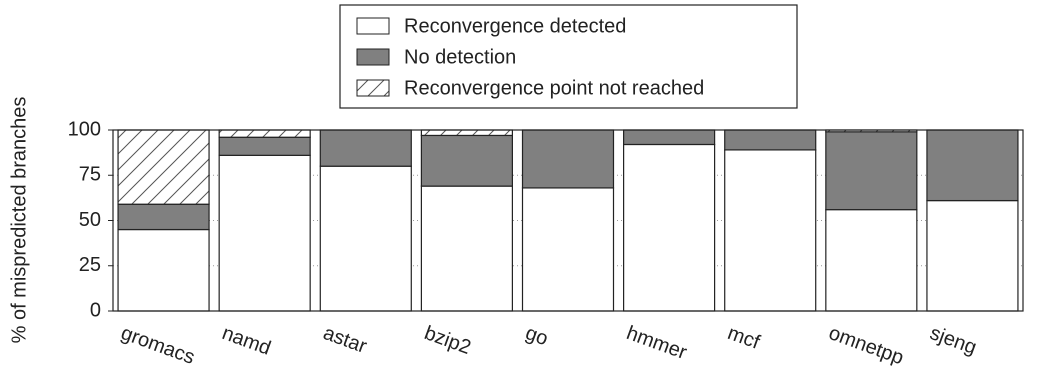  What do you see at coordinates (90, 265) in the screenshot?
I see `y-tick-label: 25` at bounding box center [90, 265].